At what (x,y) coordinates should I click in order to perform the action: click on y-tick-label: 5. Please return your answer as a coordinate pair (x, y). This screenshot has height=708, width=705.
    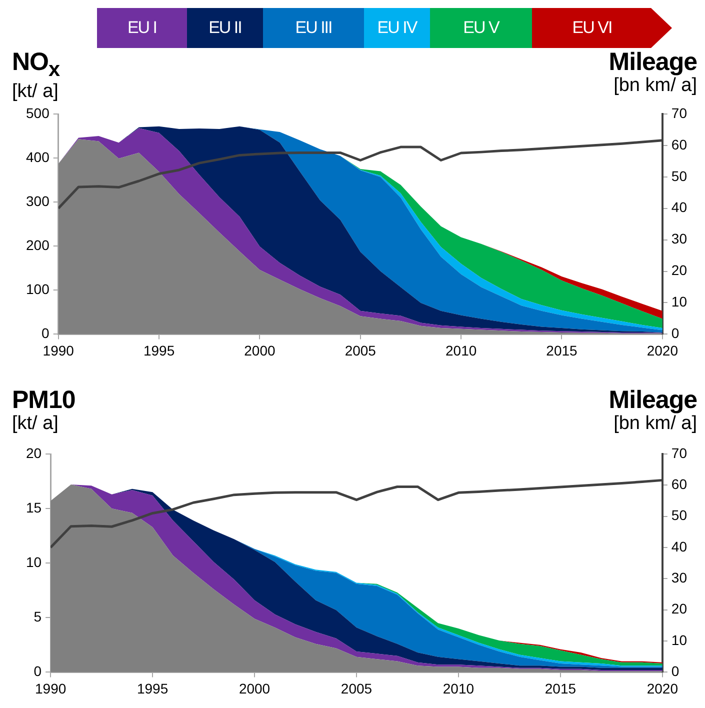
    Looking at the image, I should click on (38, 616).